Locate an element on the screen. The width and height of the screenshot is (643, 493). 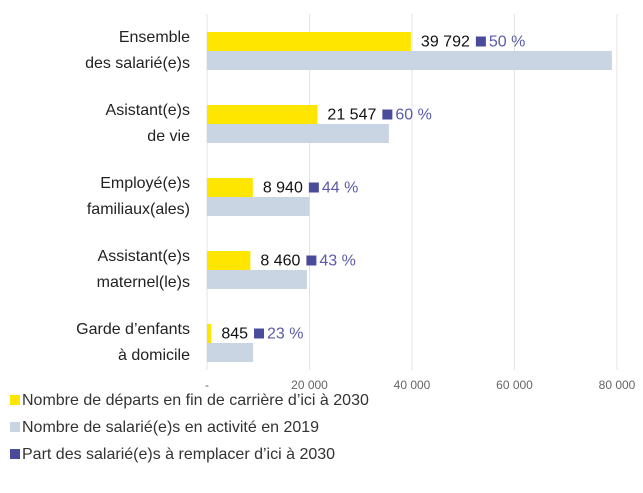
value-label: 845 is located at coordinates (234, 334).